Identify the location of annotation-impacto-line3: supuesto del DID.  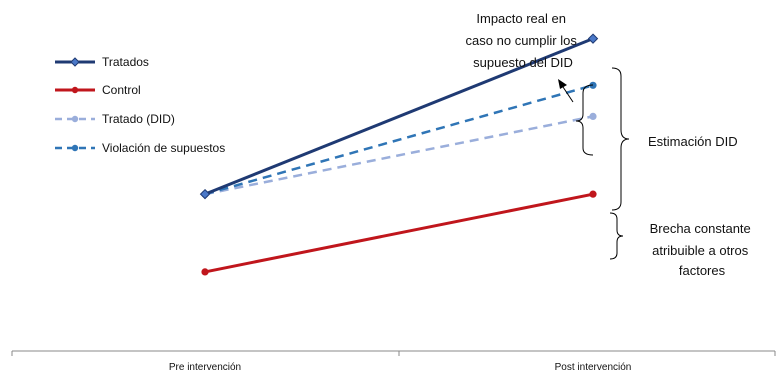
(523, 62).